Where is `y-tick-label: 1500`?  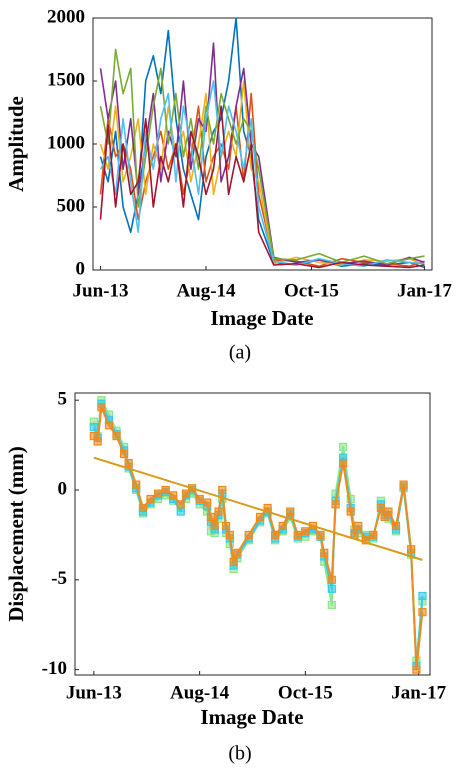 y-tick-label: 1500 is located at coordinates (66, 79).